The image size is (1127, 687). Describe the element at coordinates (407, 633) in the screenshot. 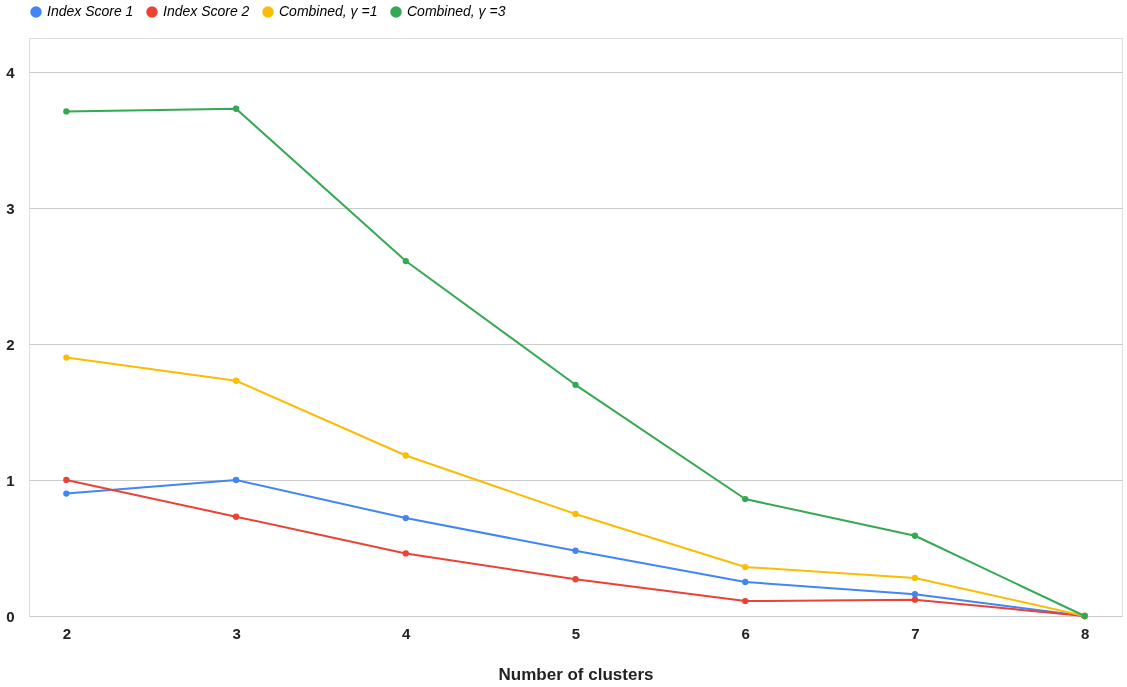

I see `x-tick-label: 4` at that location.